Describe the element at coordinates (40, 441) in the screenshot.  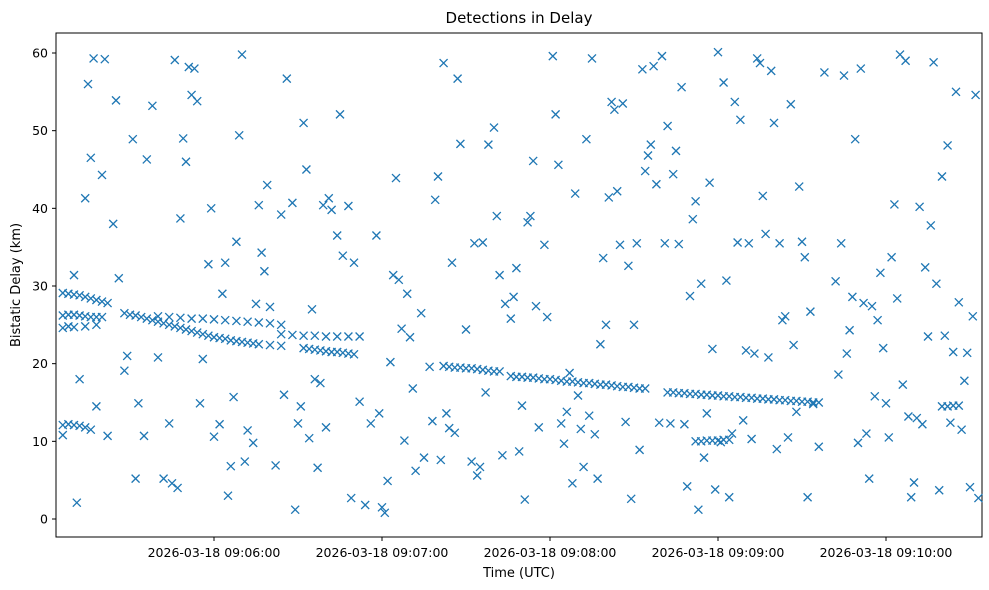
I see `y-tick-label: 10` at that location.